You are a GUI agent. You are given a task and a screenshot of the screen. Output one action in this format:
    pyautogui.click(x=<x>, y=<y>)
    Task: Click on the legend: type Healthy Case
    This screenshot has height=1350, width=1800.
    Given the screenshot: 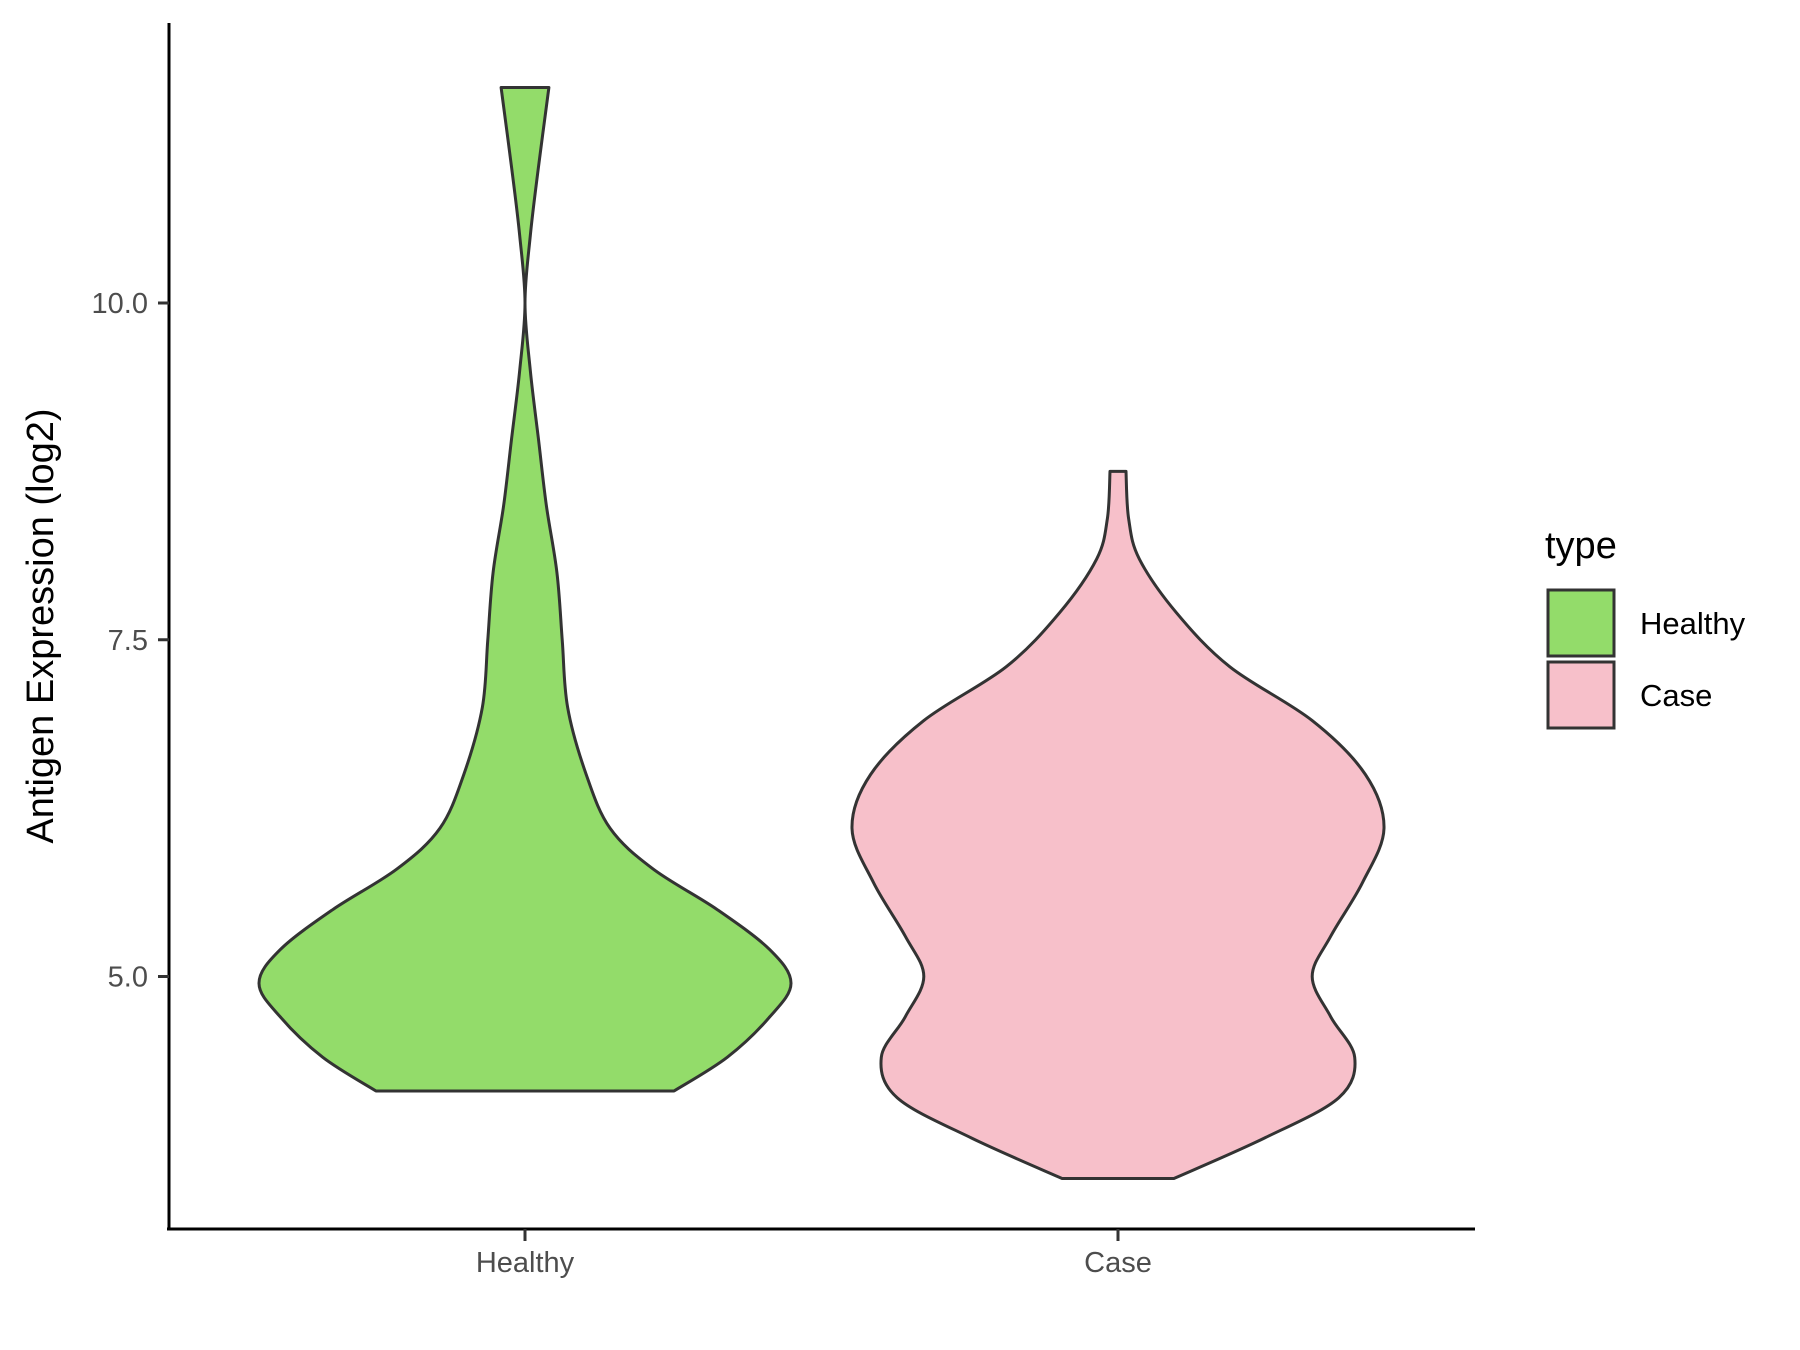 What is the action you would take?
    pyautogui.click(x=1645, y=627)
    